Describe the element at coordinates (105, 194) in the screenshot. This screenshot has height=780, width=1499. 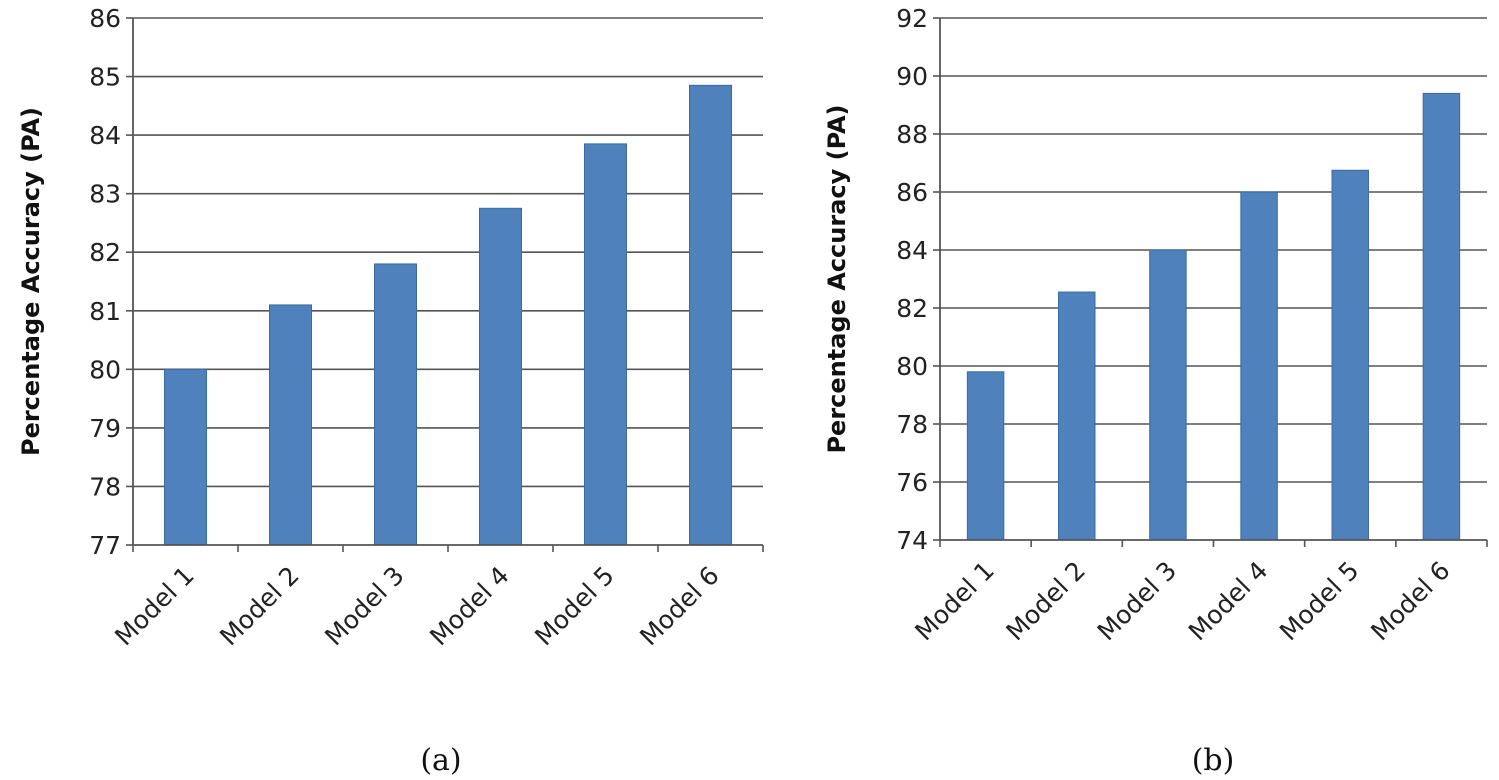
I see `y-tick-label: 83` at that location.